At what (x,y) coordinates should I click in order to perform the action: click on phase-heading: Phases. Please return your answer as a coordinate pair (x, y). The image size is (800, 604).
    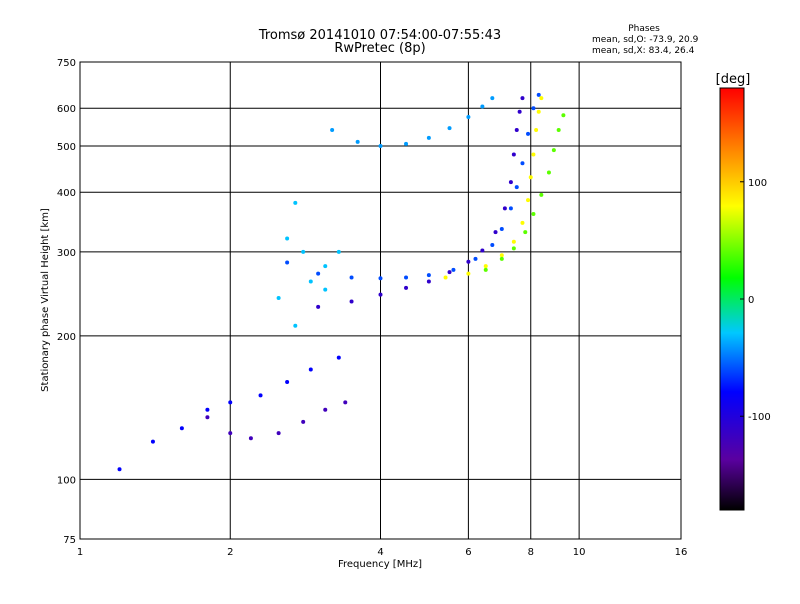
    Looking at the image, I should click on (644, 29).